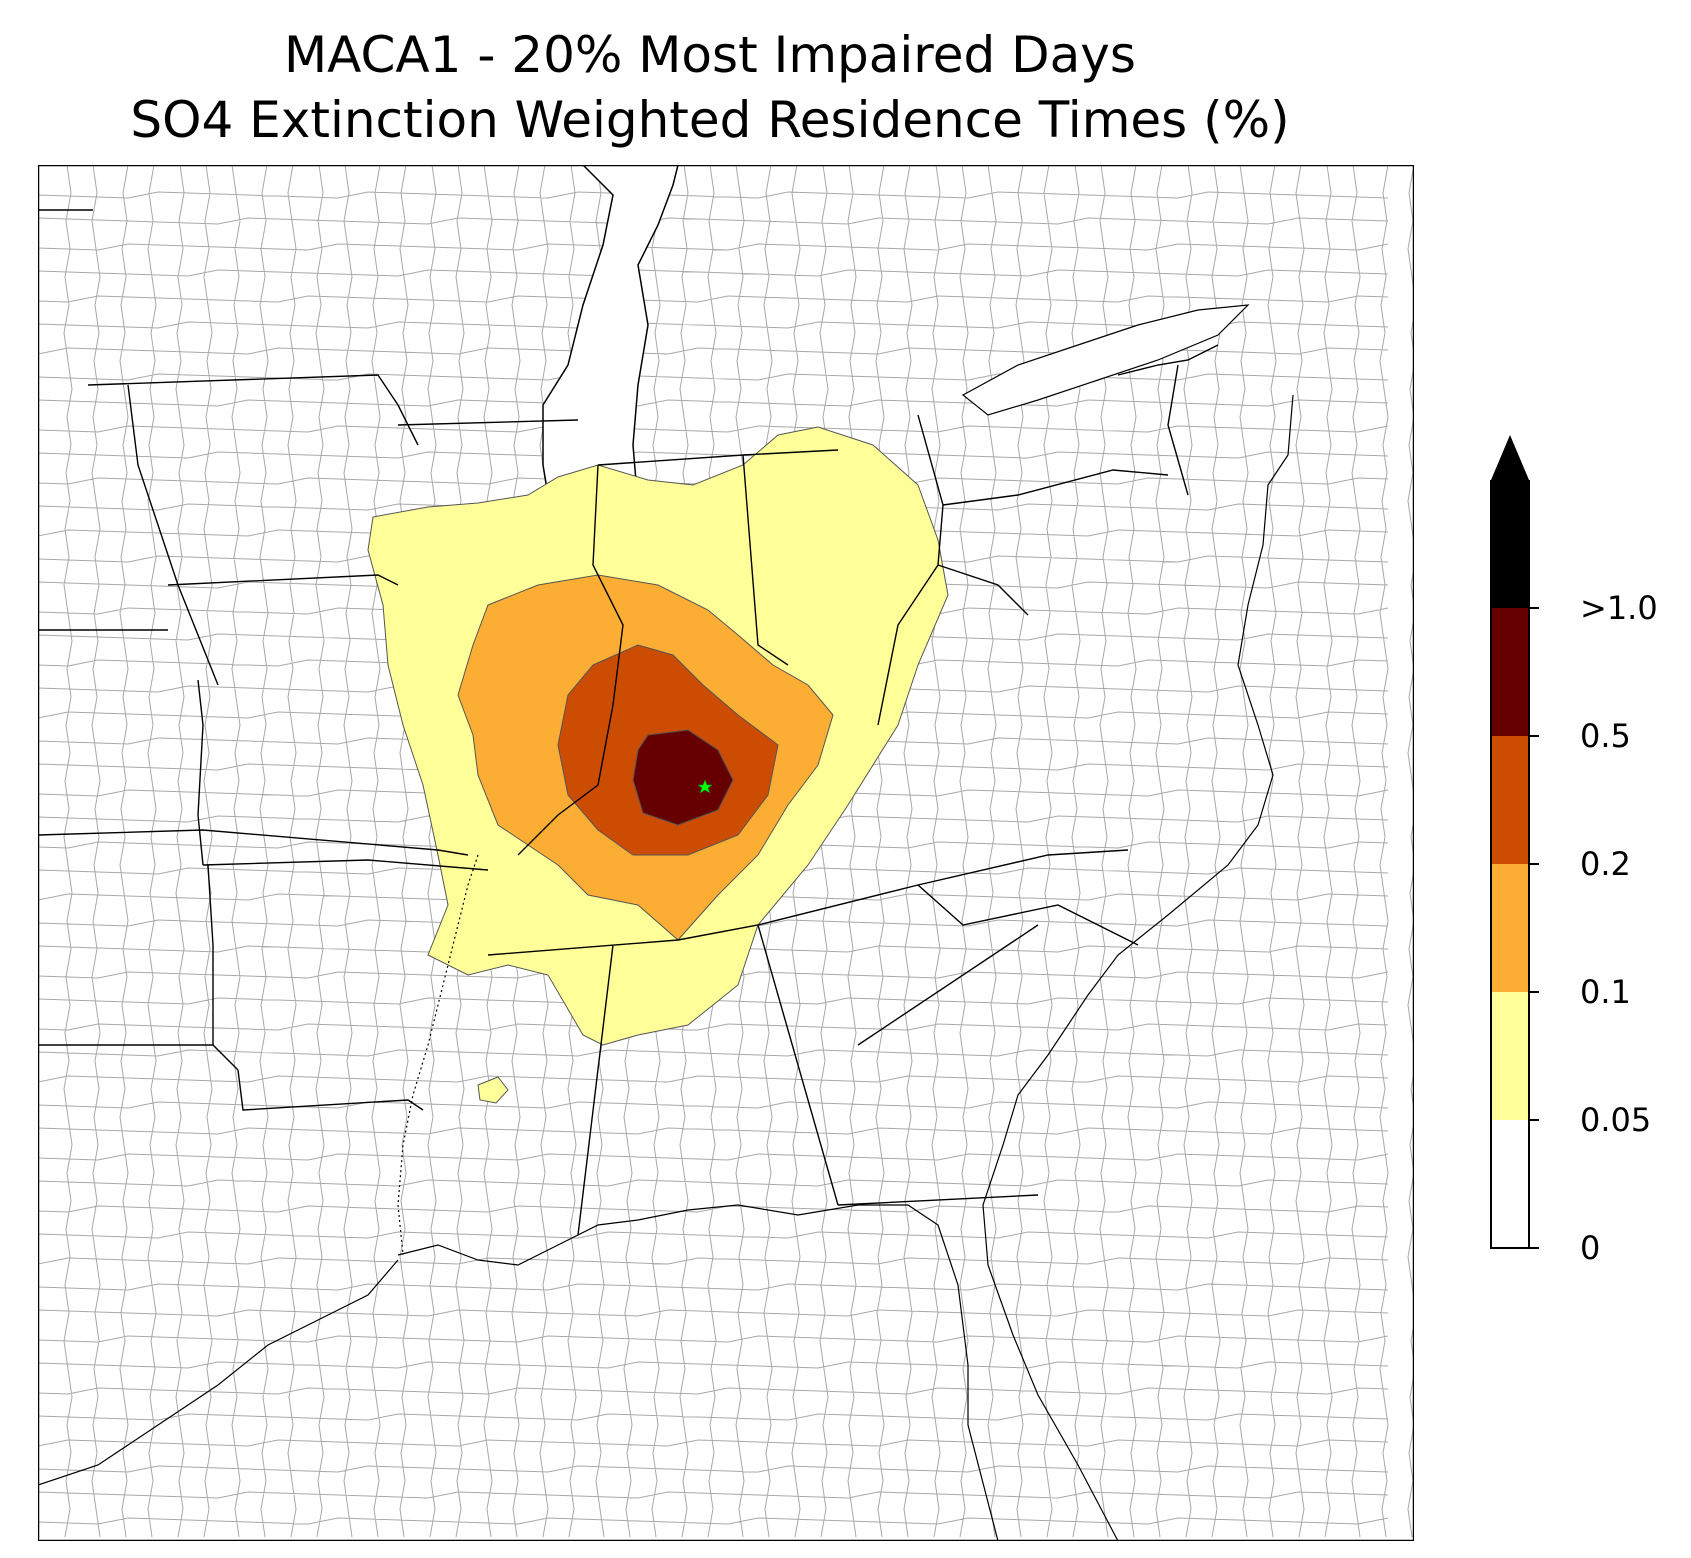 This screenshot has width=1691, height=1558. What do you see at coordinates (1605, 864) in the screenshot?
I see `colorbar-label-3: 0.2` at bounding box center [1605, 864].